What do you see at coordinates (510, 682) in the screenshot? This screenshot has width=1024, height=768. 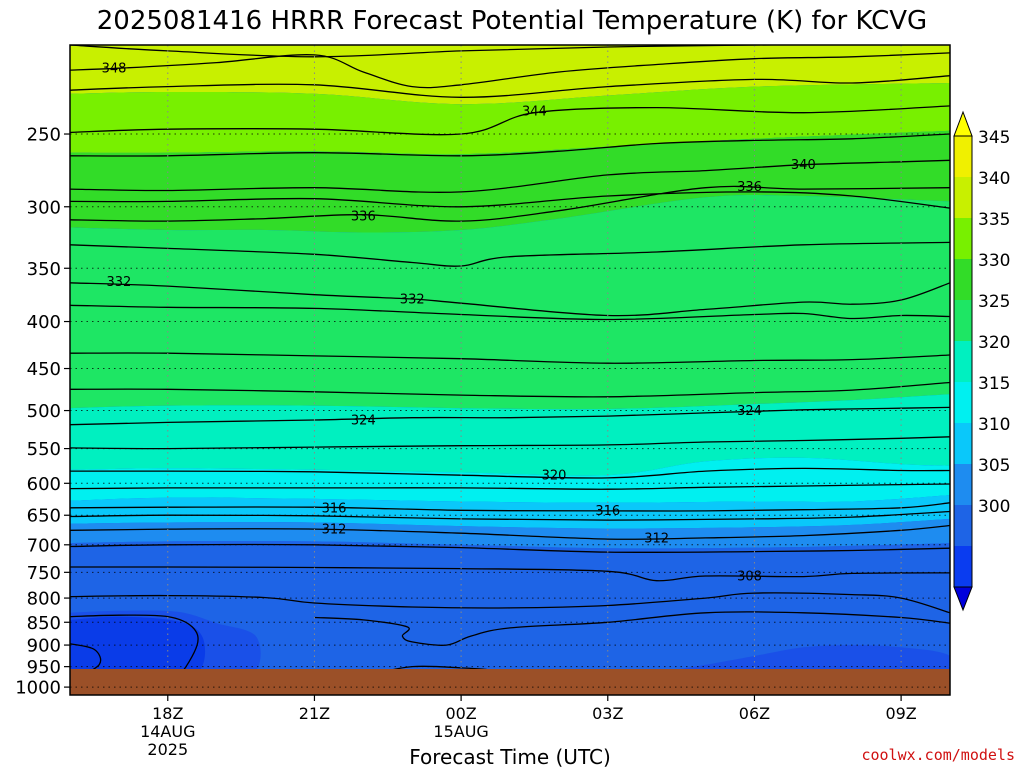 I see `ground-surface` at bounding box center [510, 682].